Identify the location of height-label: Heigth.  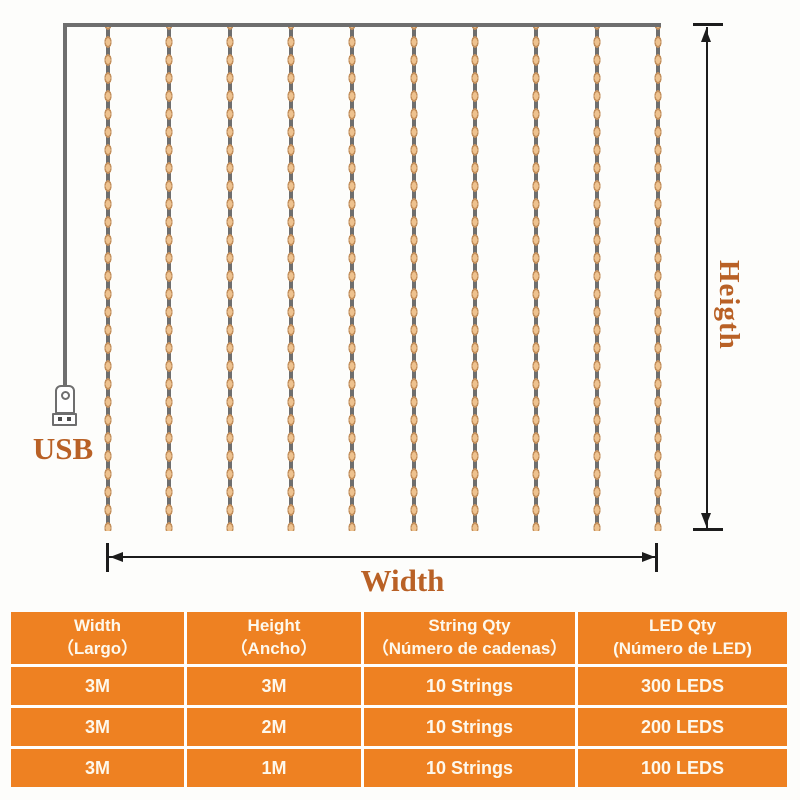
(729, 305).